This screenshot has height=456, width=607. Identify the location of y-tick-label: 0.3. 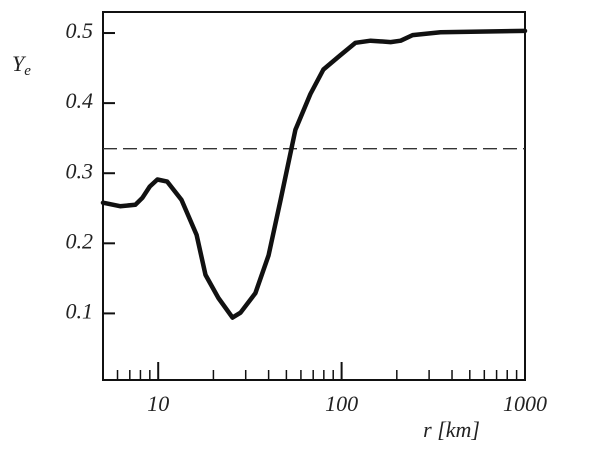
(80, 170).